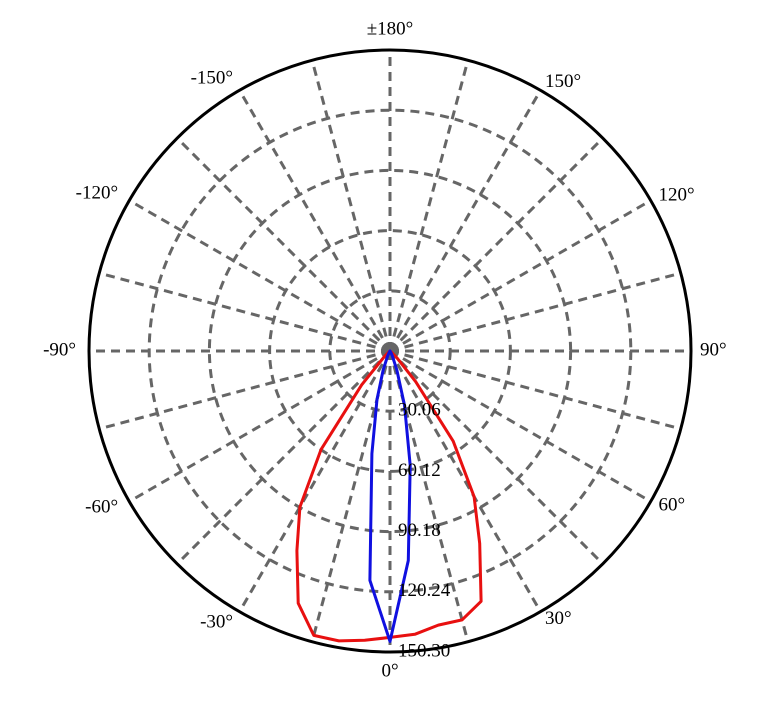 This screenshot has width=780, height=709. What do you see at coordinates (59, 349) in the screenshot?
I see `angle-label: -90°` at bounding box center [59, 349].